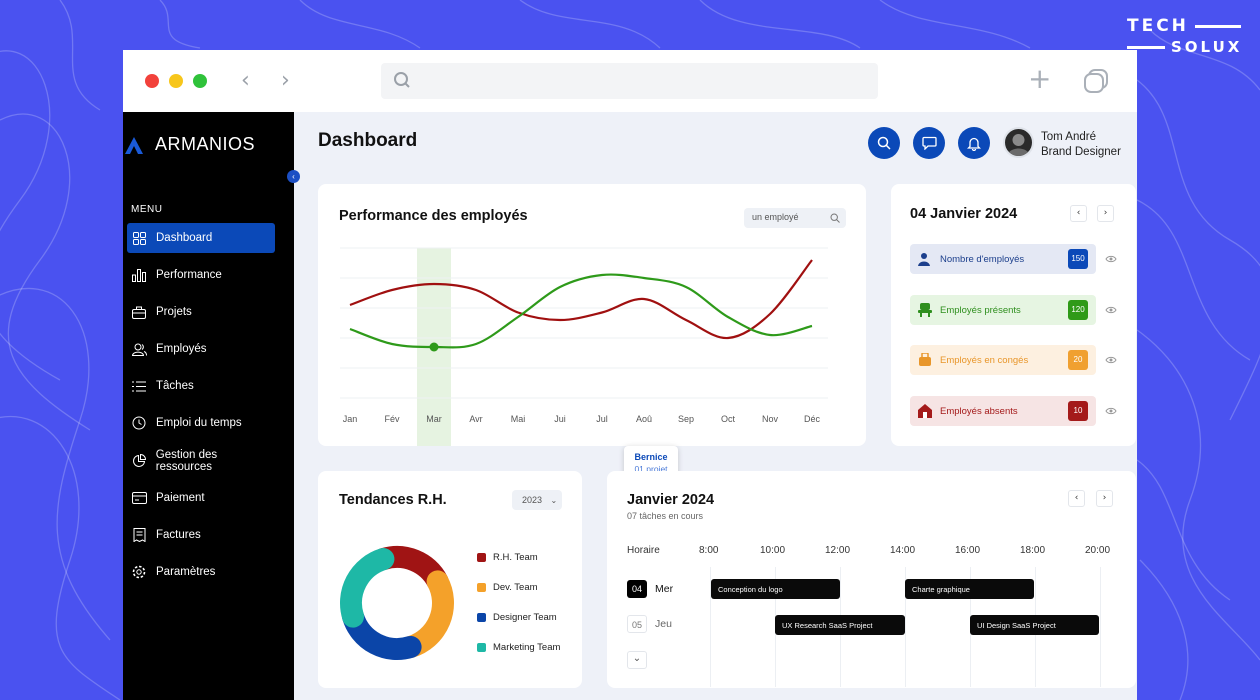  I want to click on sidebar-item-dashboard: Dashboard, so click(201, 238).